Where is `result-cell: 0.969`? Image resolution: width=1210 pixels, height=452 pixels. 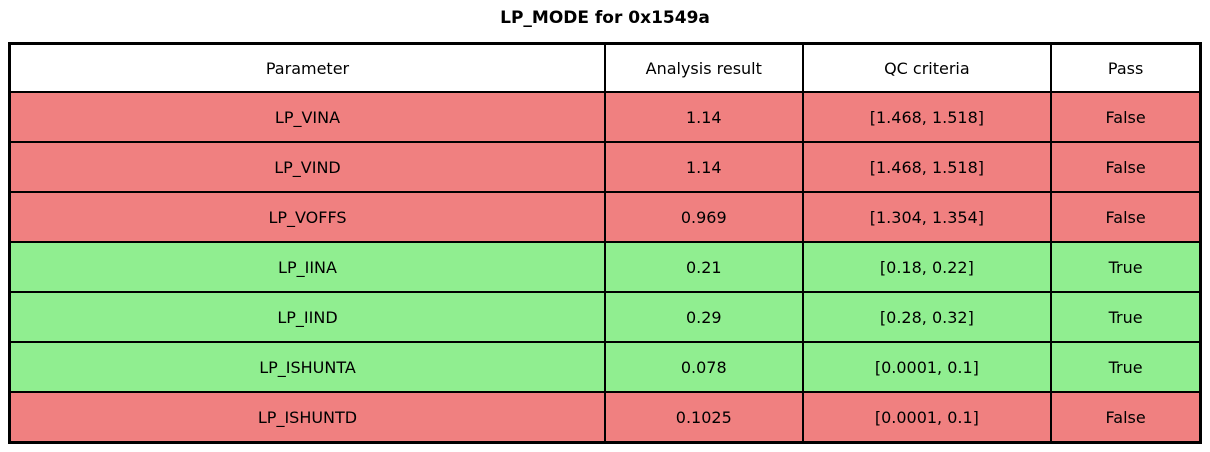 result-cell: 0.969 is located at coordinates (704, 217).